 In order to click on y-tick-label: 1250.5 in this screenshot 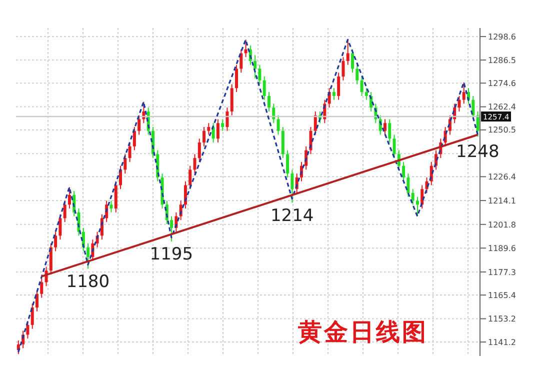, I will do `click(502, 130)`.